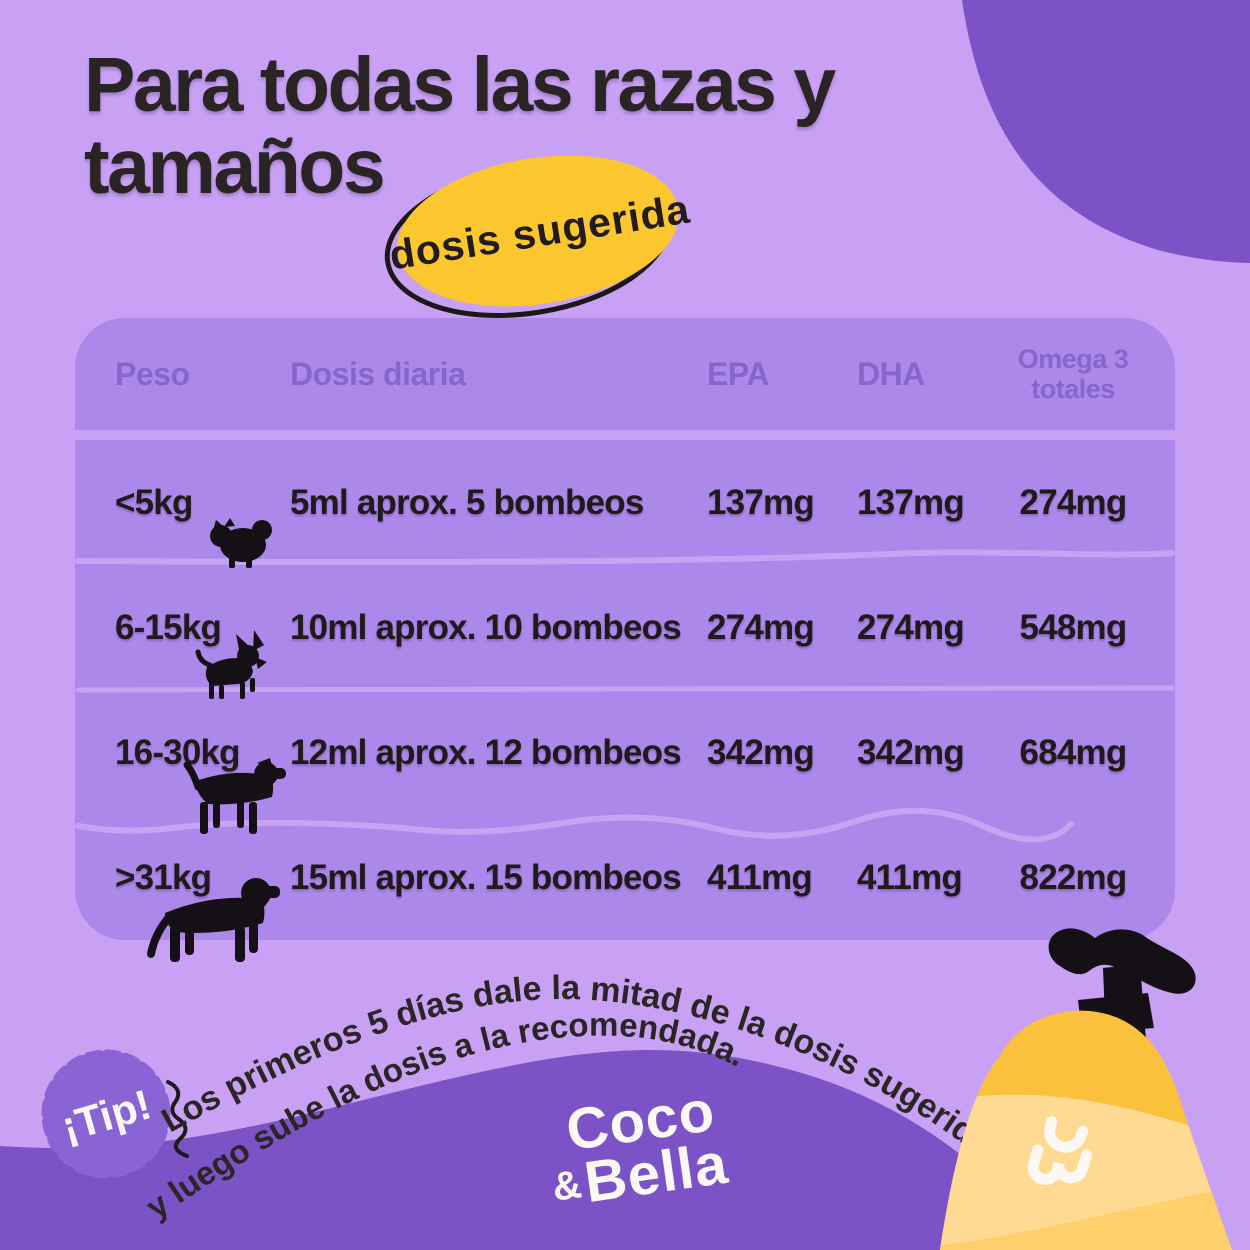  Describe the element at coordinates (1106, 131) in the screenshot. I see `corner-blob` at that location.